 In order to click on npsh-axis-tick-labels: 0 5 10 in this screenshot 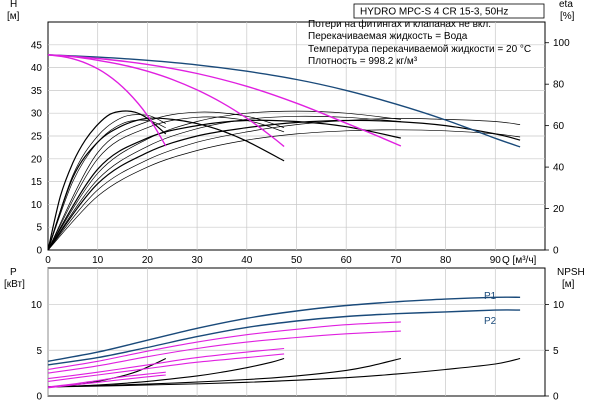, I will do `click(555, 350)`.